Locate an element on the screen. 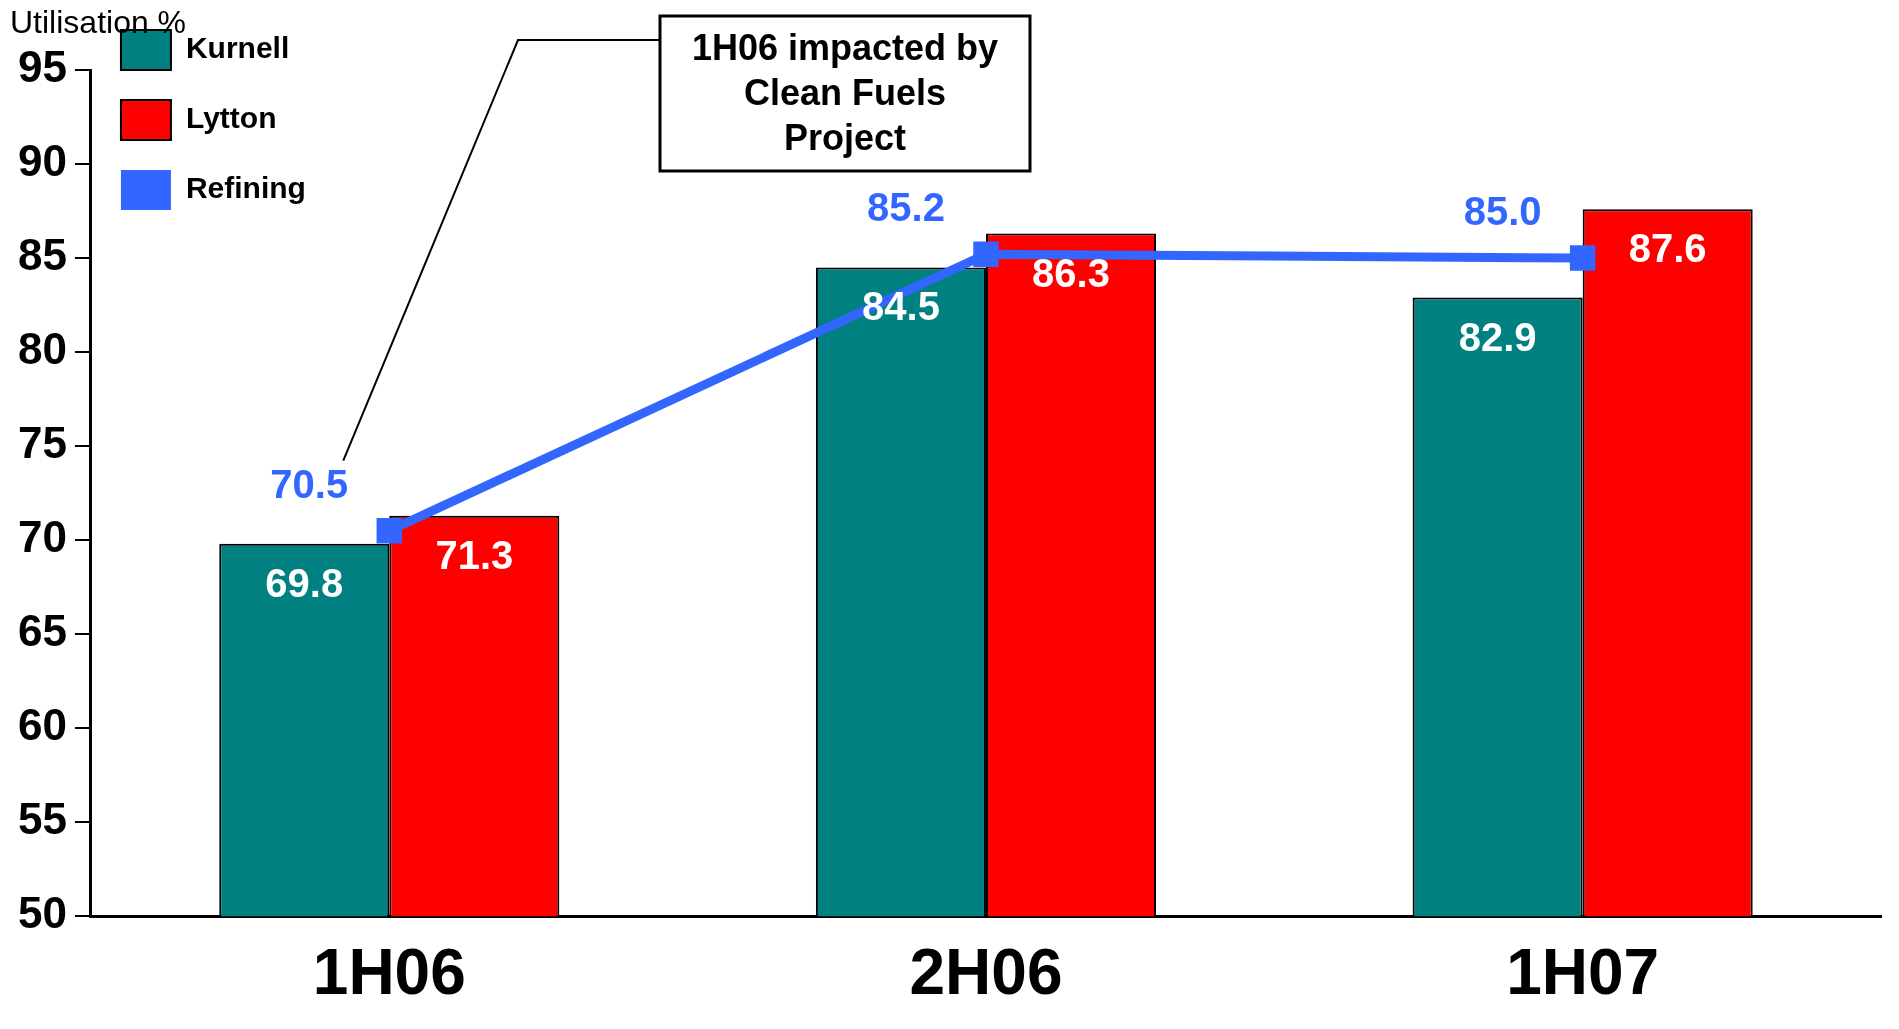  x-tick-label: 1H07 is located at coordinates (1583, 972).